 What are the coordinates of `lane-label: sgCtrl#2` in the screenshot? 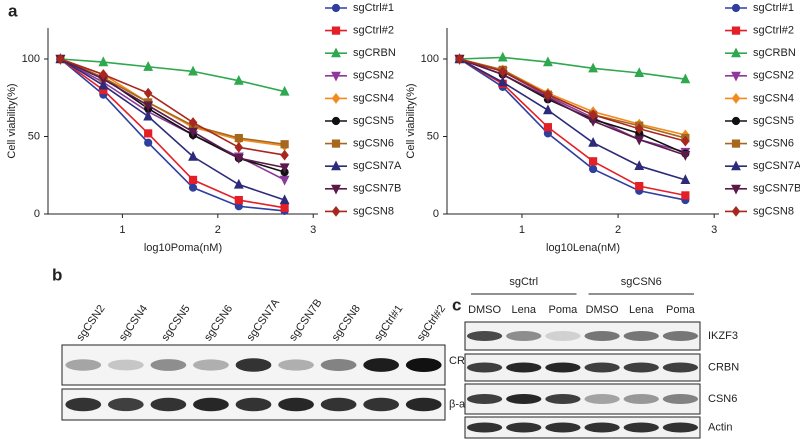 It's located at (431, 323).